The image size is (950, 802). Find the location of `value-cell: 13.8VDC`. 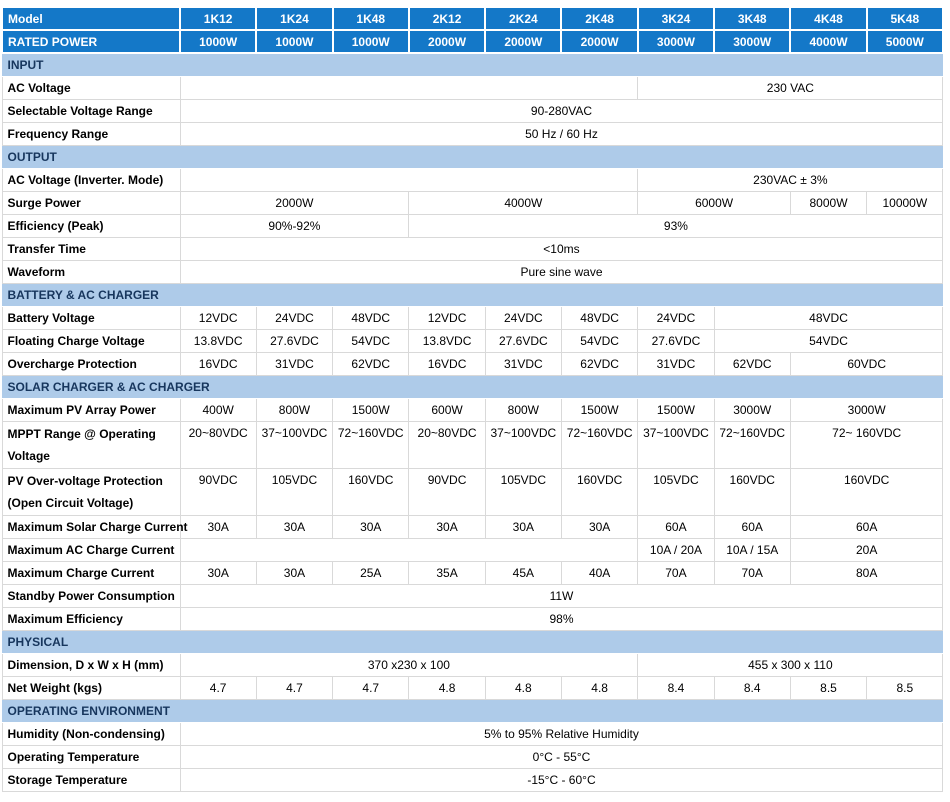

value-cell: 13.8VDC is located at coordinates (447, 340).